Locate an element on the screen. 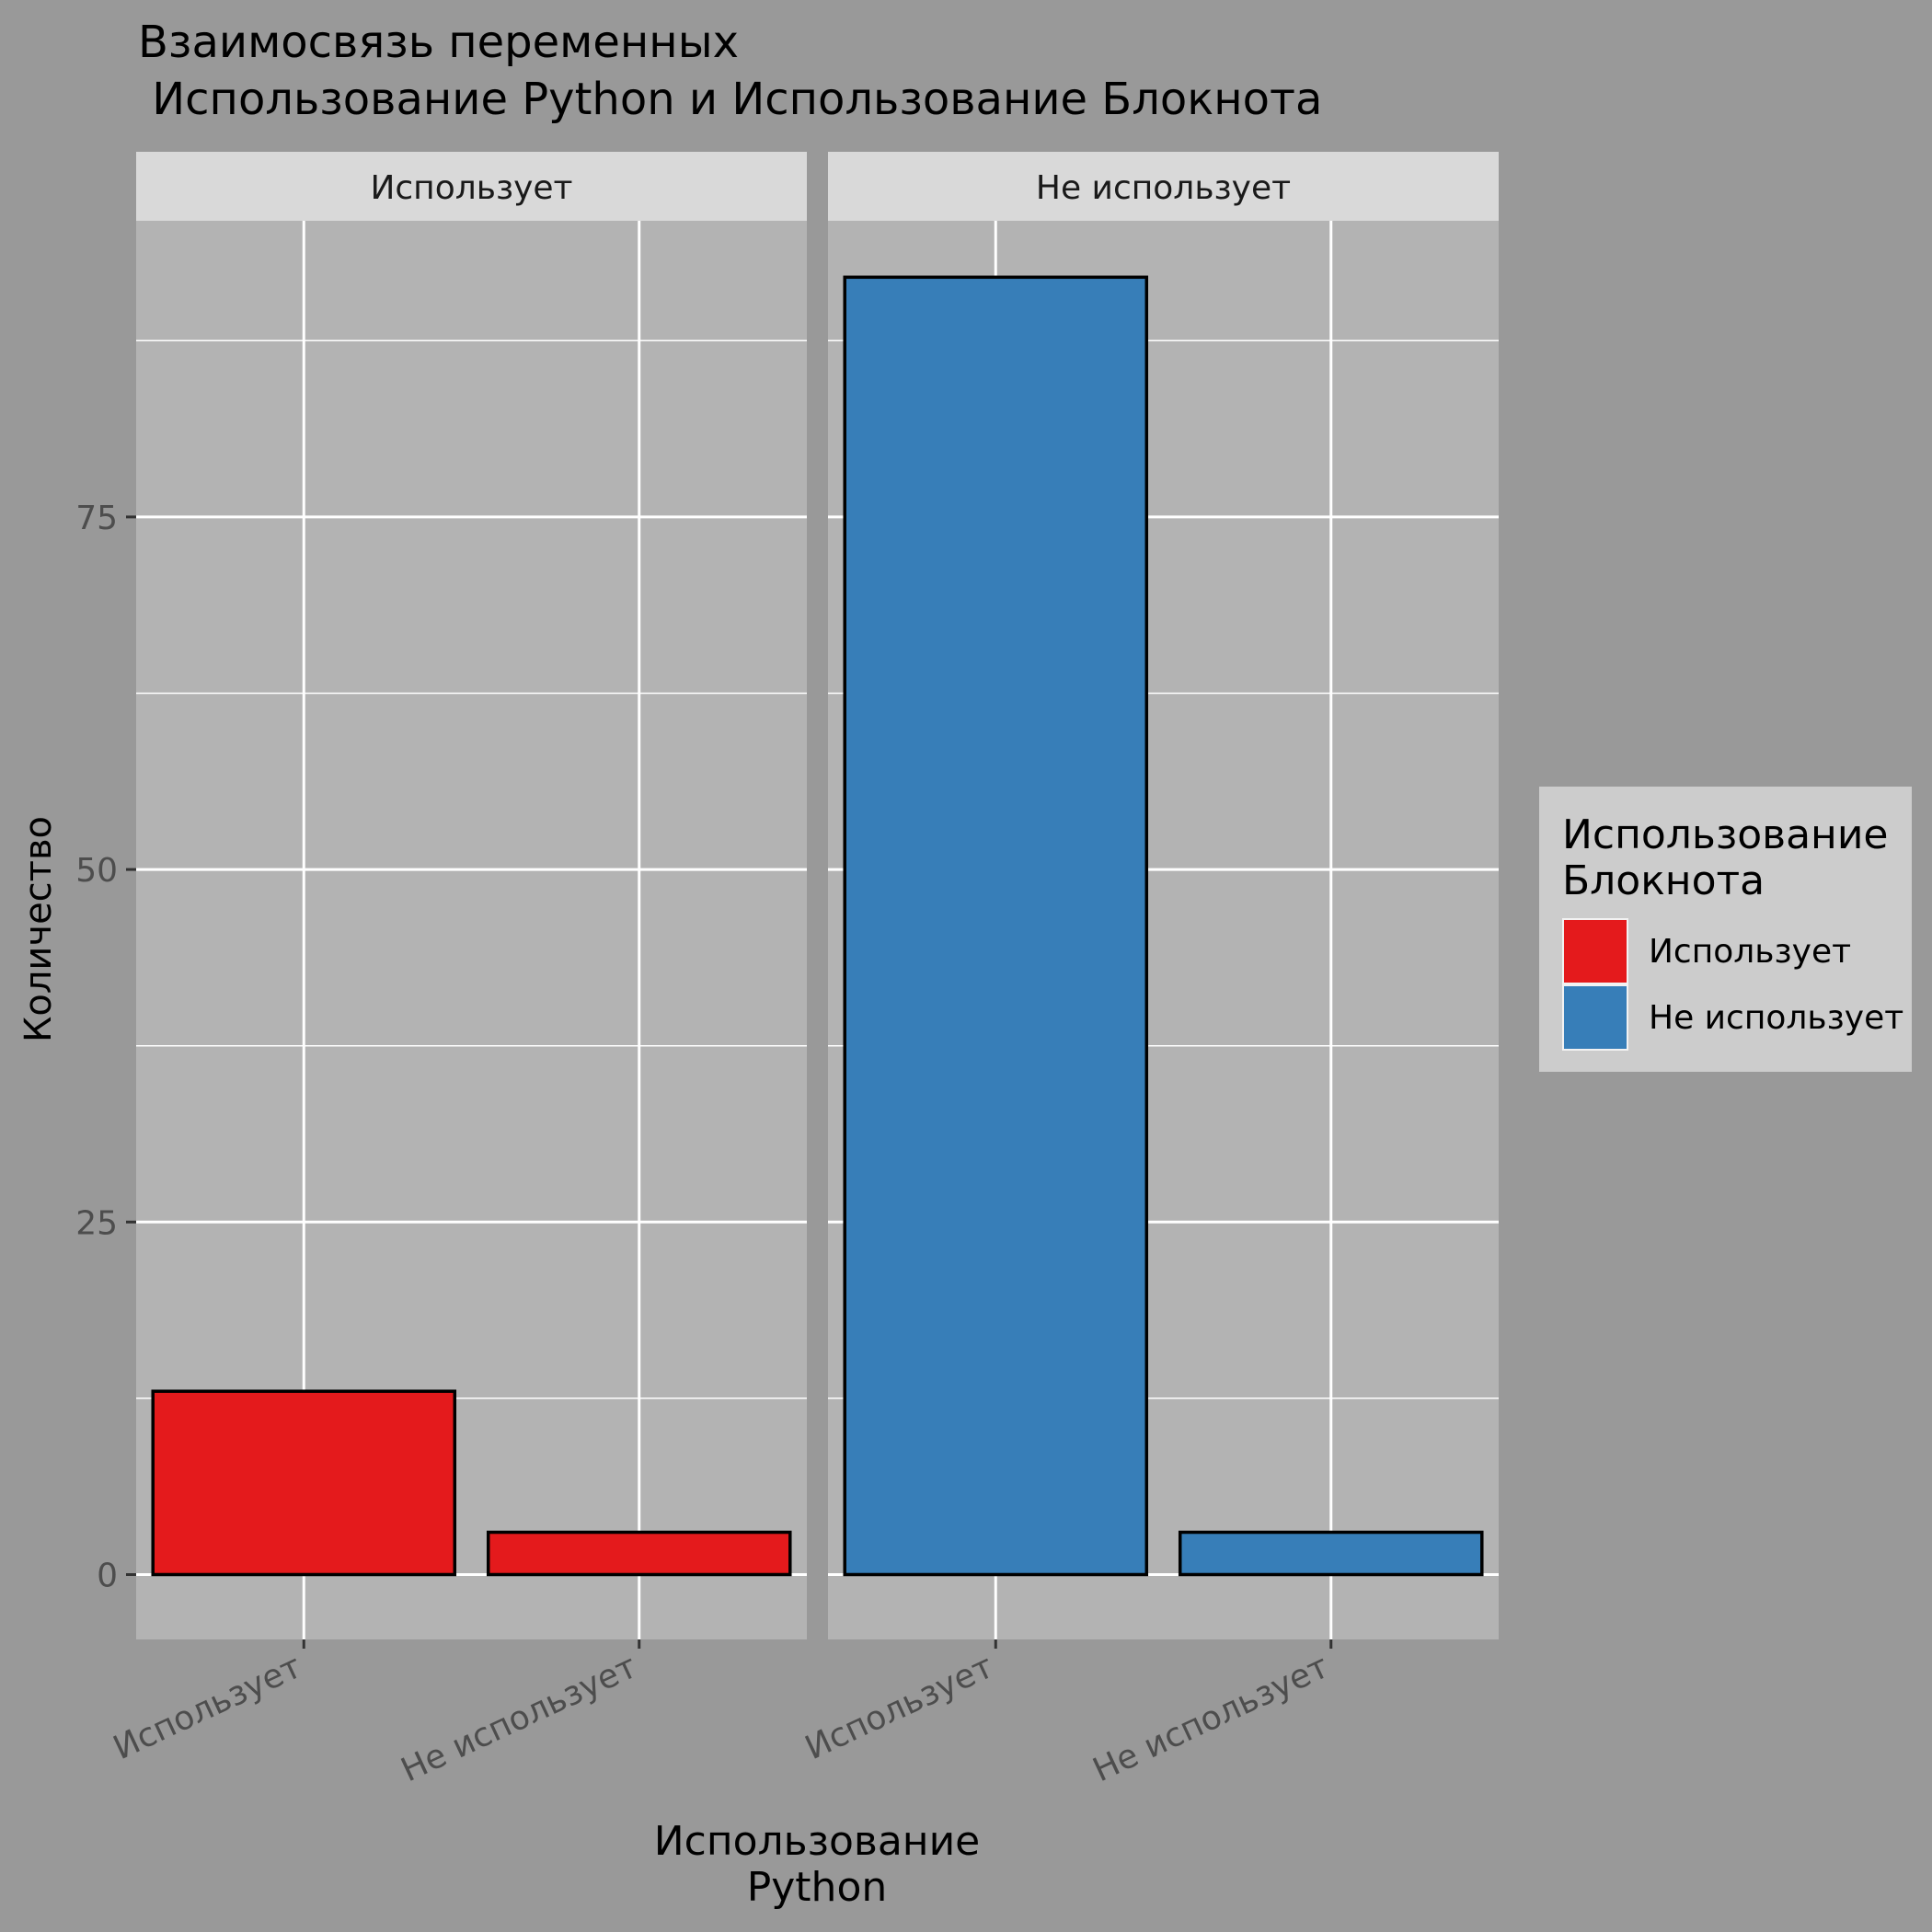 The height and width of the screenshot is (1932, 1932). legend-title-line2: Блокнота is located at coordinates (1663, 880).